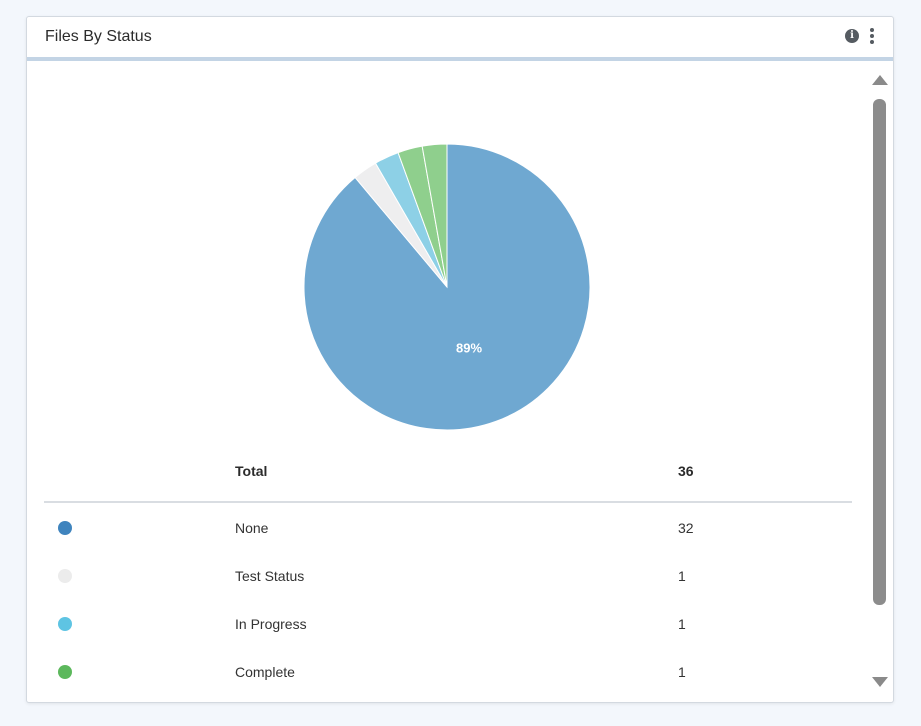 This screenshot has height=726, width=921. What do you see at coordinates (686, 528) in the screenshot?
I see `legend-count: 32` at bounding box center [686, 528].